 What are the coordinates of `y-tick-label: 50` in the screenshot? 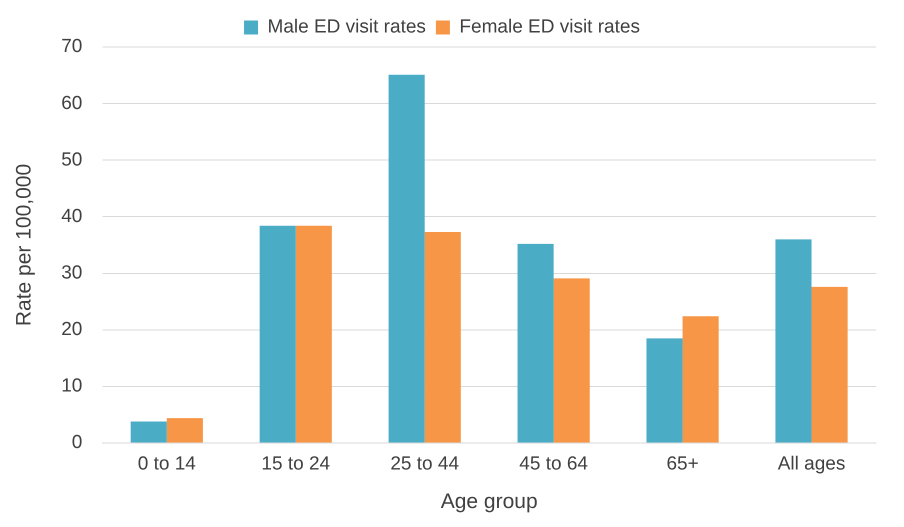 It's located at (71, 159).